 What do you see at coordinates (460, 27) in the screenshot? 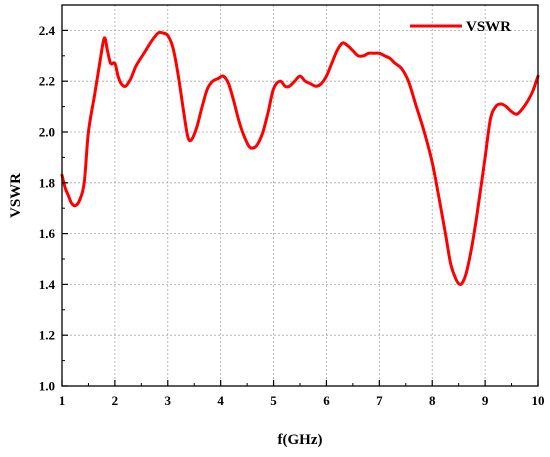
I see `legend: VSWR` at bounding box center [460, 27].